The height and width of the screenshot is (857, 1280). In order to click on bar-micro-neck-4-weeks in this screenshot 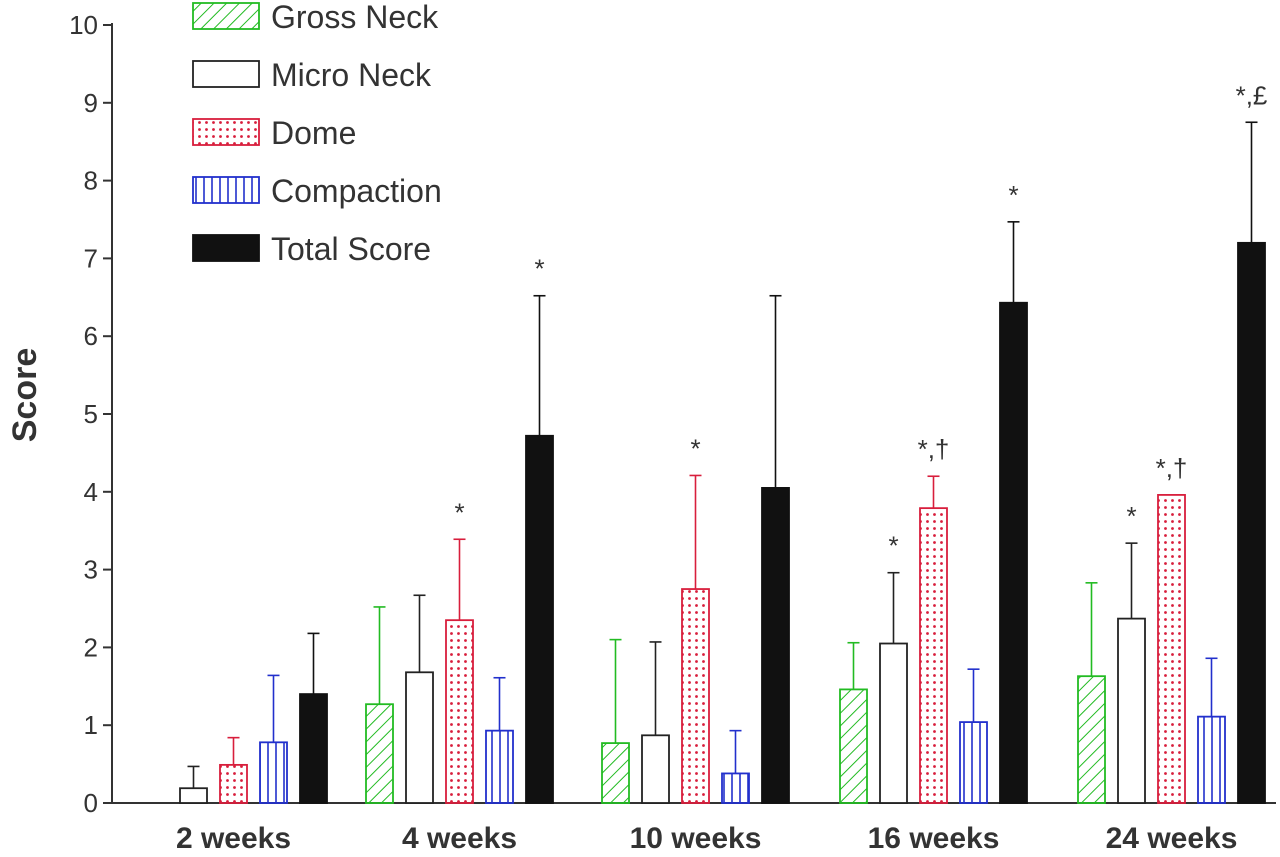, I will do `click(419, 737)`.